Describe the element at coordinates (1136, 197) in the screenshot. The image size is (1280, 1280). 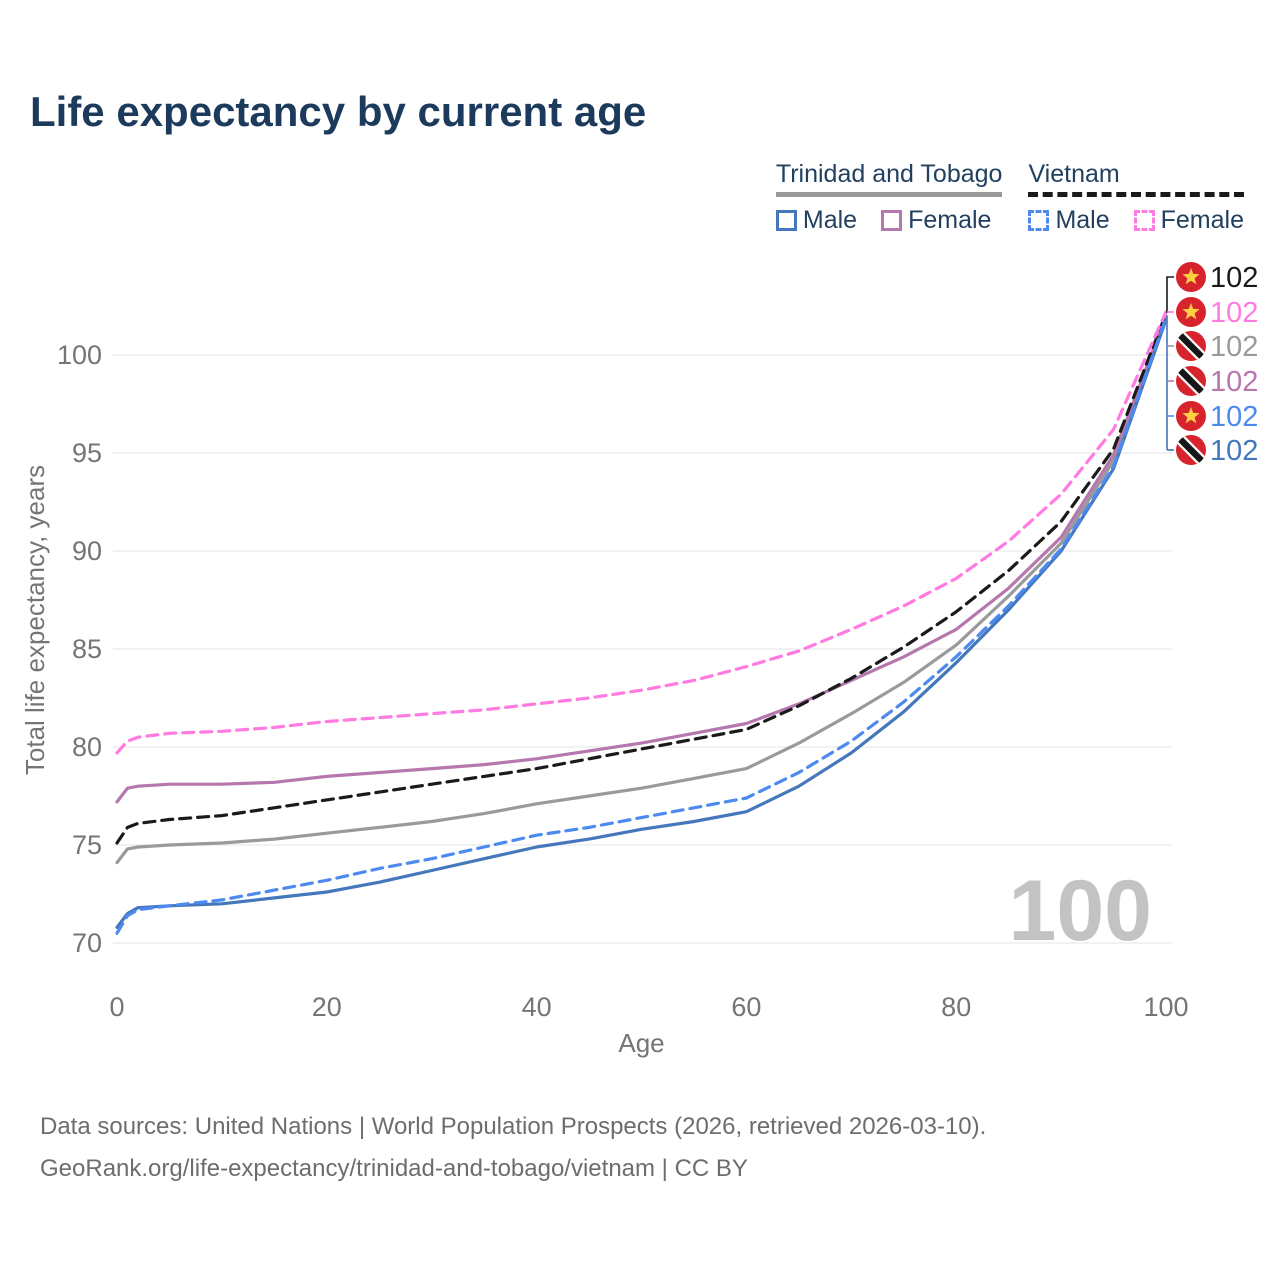
I see `legend-group-vietnam: Vietnam Male Female` at that location.